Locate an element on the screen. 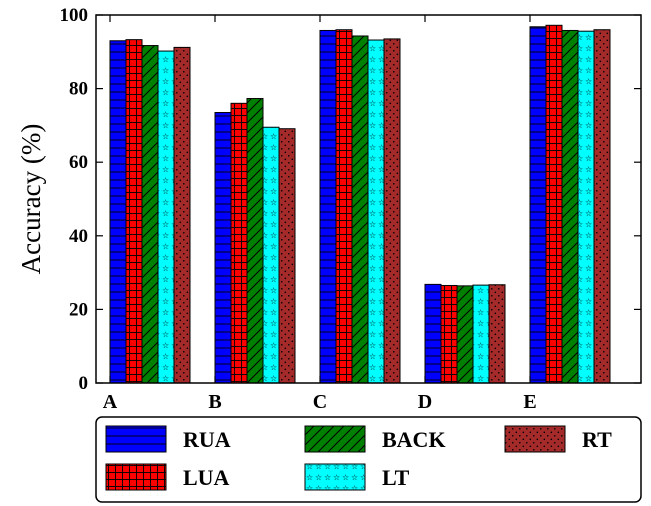  y-tick-label: 20 is located at coordinates (78, 309).